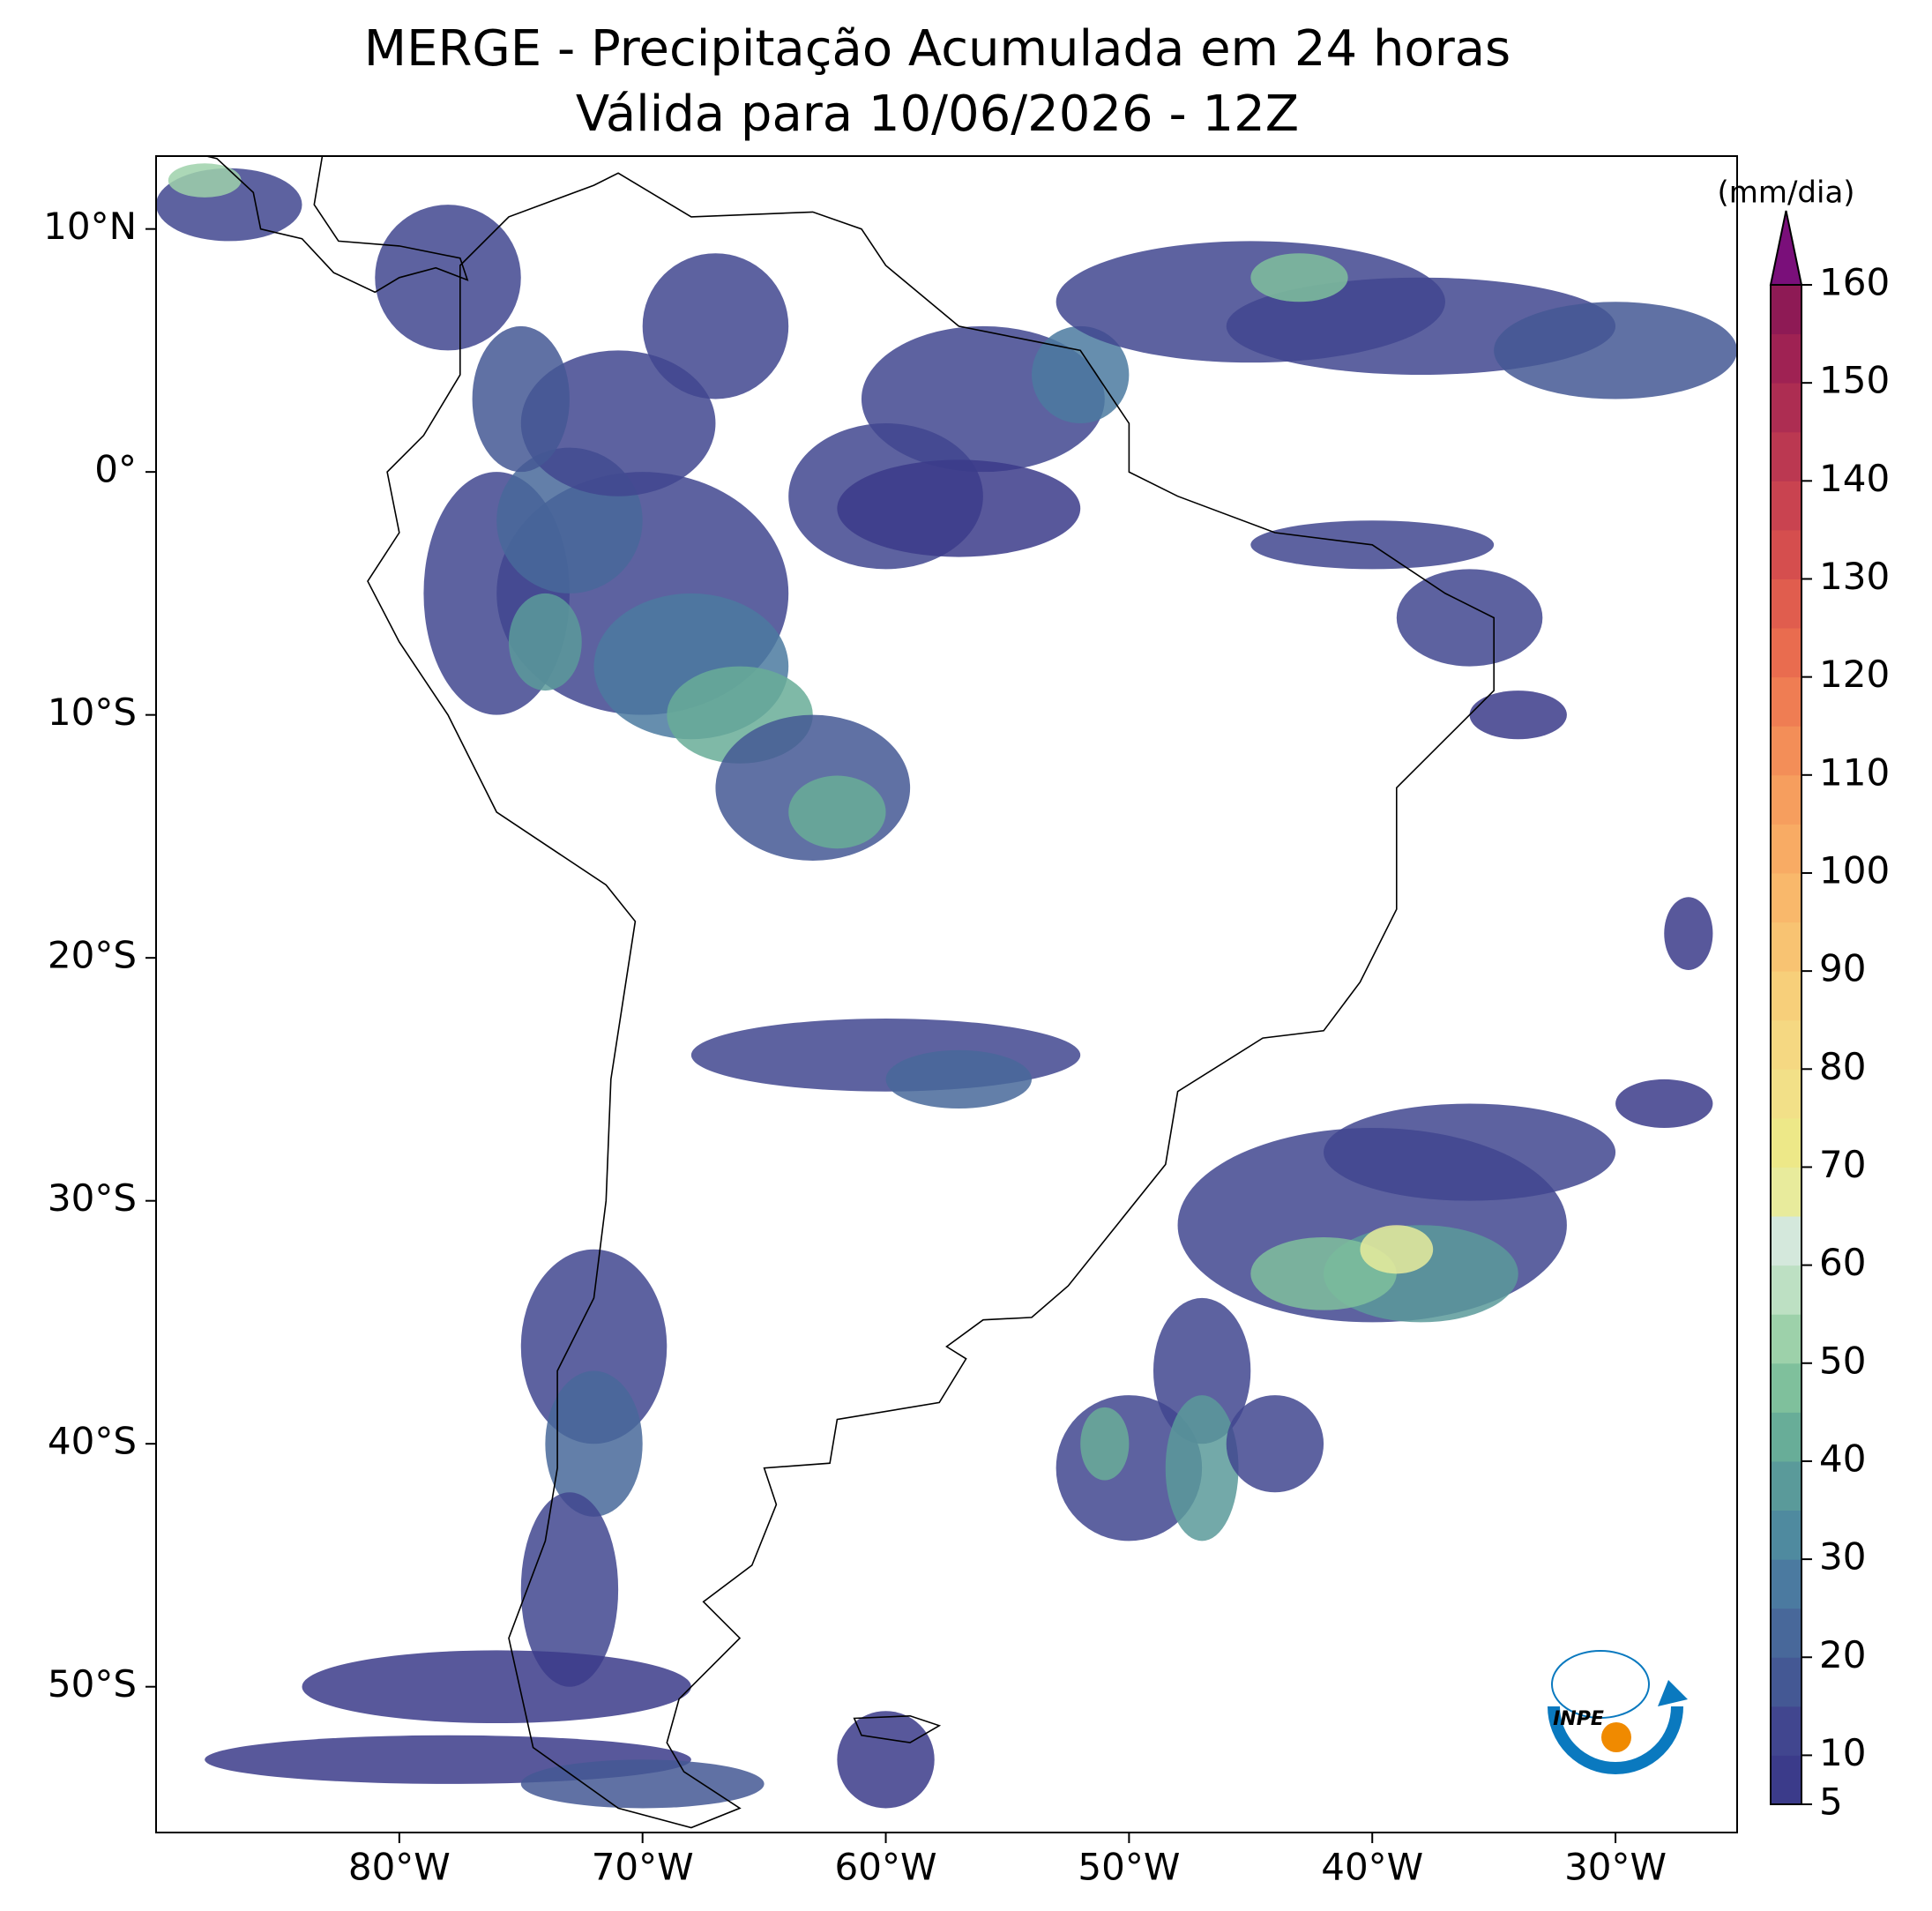 Image resolution: width=1932 pixels, height=1911 pixels. Describe the element at coordinates (115, 470) in the screenshot. I see `y-tick-label: 0°` at that location.